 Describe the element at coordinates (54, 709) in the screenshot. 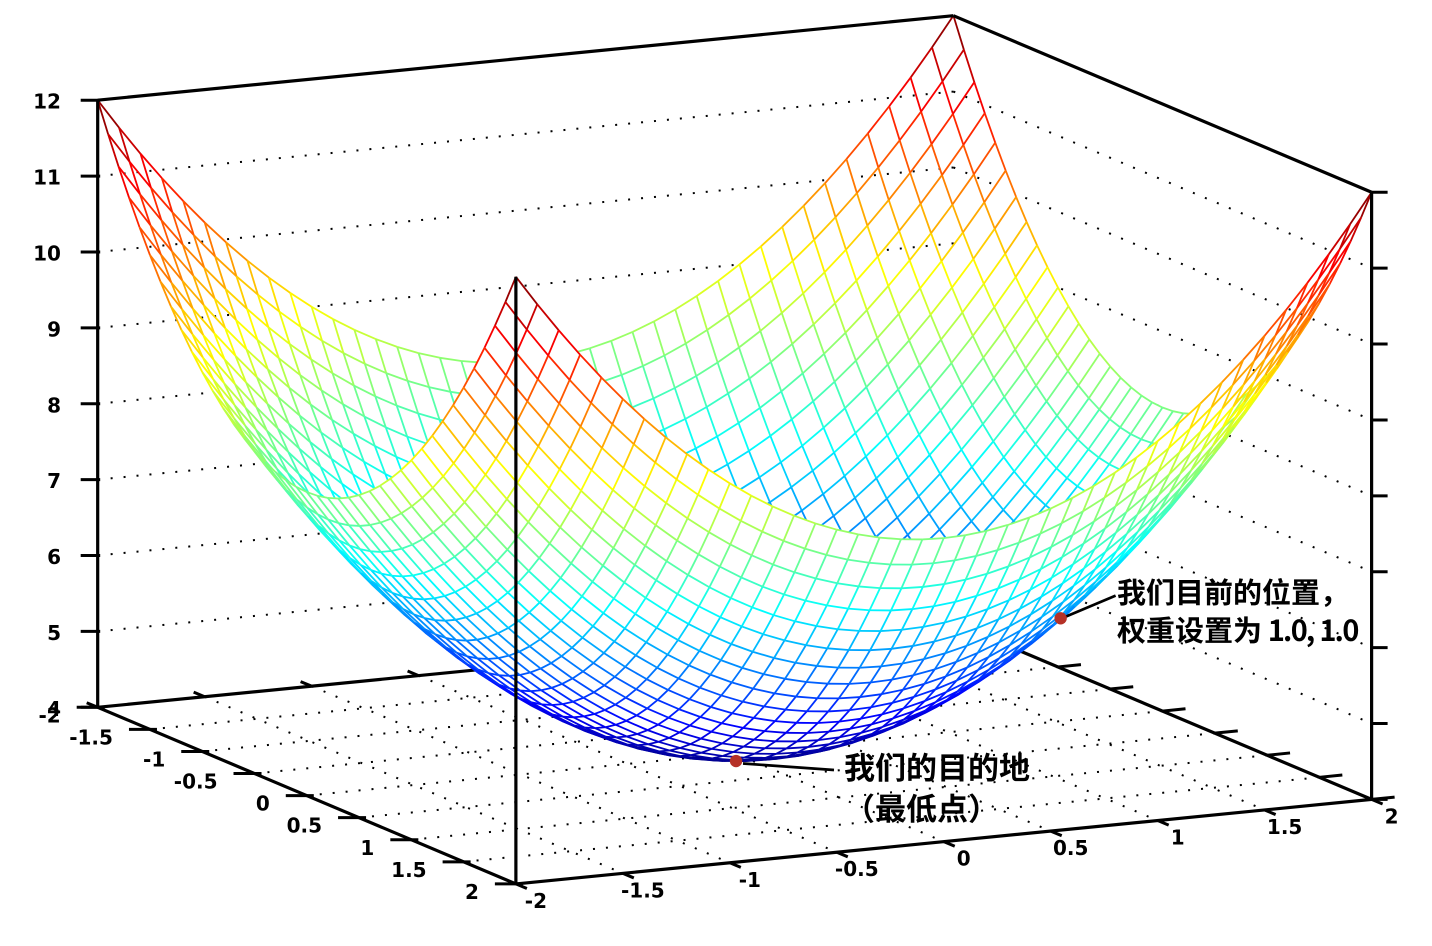

I see `svg-text: 4` at that location.